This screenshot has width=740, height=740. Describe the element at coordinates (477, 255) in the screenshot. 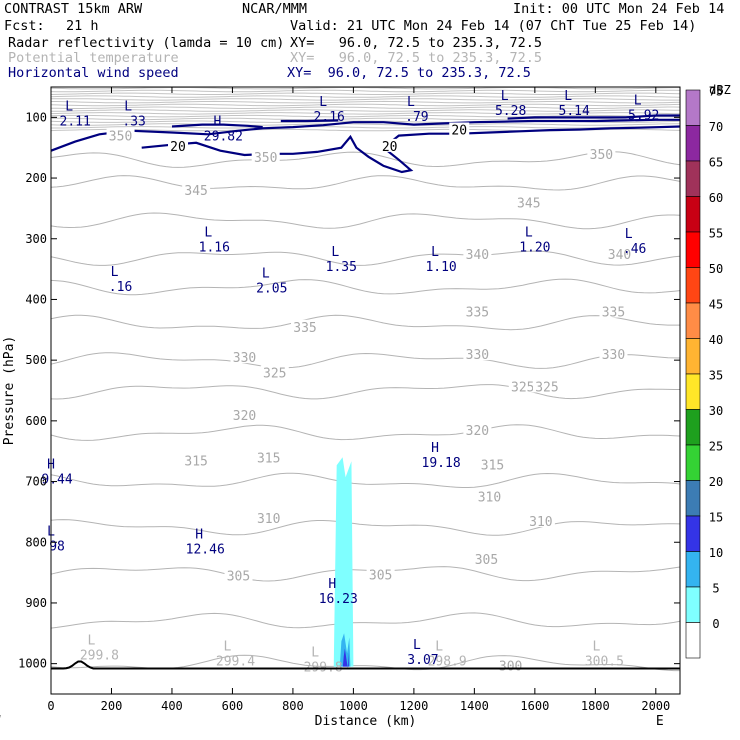

I see `theta-contour-label: 340` at that location.